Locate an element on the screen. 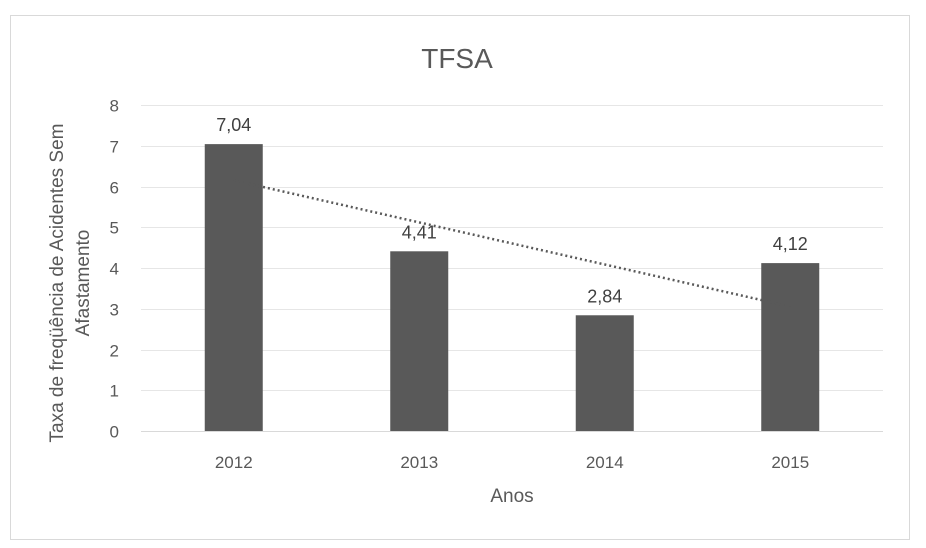 Image resolution: width=926 pixels, height=548 pixels. x-tick-label: 2012 is located at coordinates (234, 462).